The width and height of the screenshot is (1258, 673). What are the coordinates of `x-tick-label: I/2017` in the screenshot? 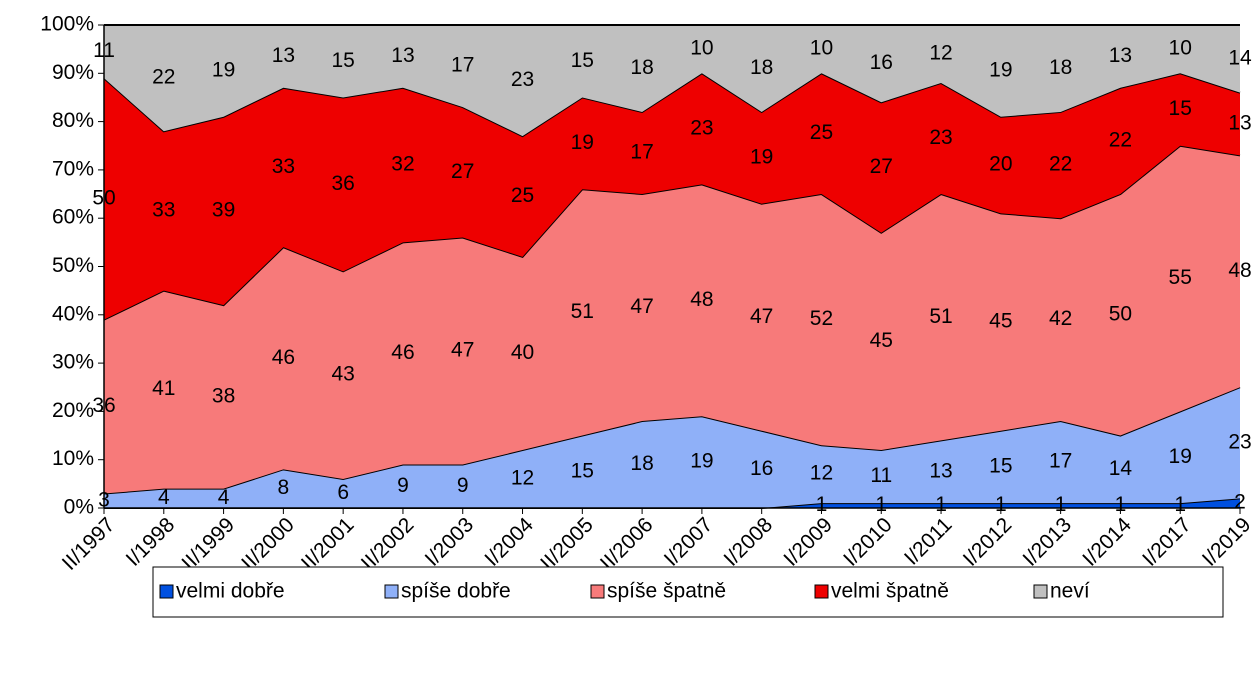 It's located at (1167, 542).